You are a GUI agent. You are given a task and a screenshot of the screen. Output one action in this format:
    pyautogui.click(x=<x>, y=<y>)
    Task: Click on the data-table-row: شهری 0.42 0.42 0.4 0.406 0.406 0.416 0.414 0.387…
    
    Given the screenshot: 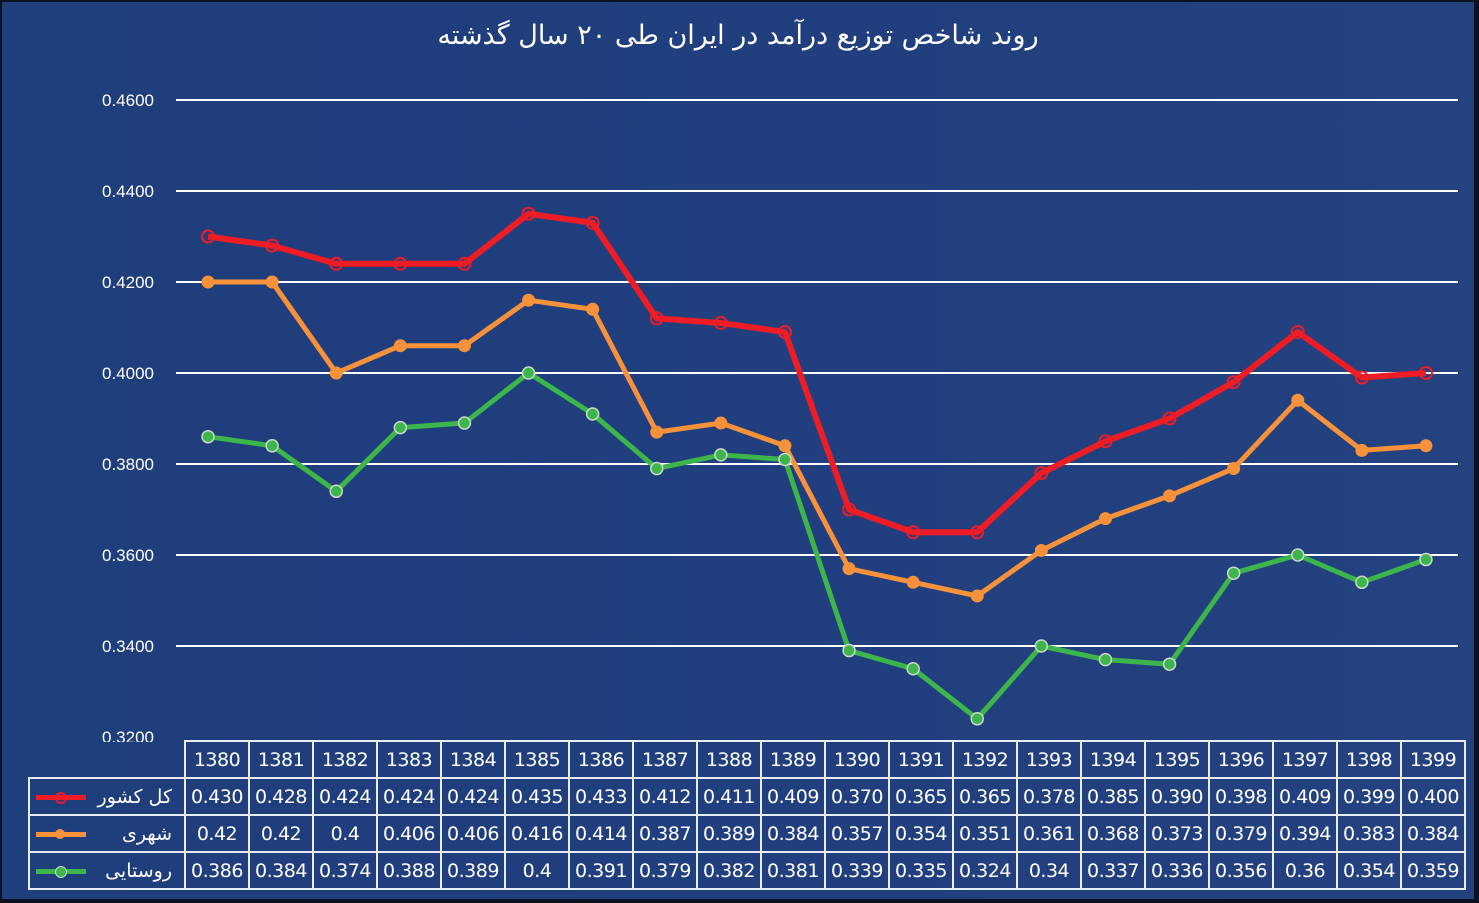 What is the action you would take?
    pyautogui.click(x=747, y=833)
    